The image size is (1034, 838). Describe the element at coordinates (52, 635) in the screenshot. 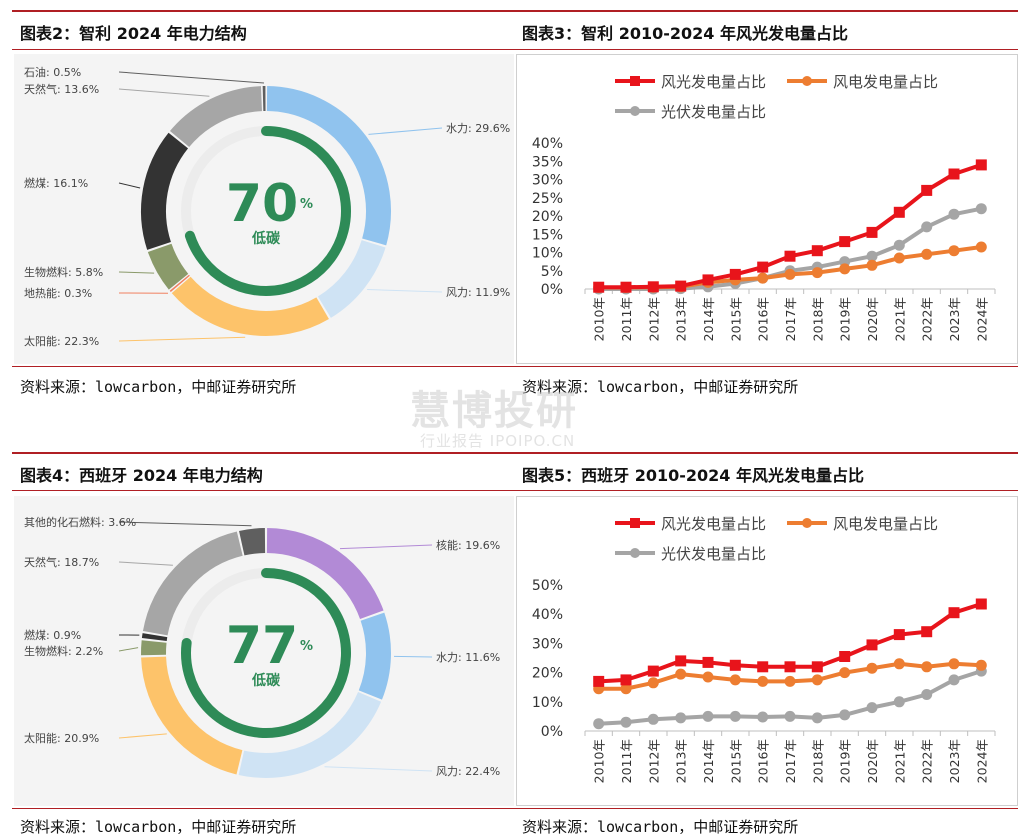

I see `slice-label: 燃煤: 0.9%` at that location.